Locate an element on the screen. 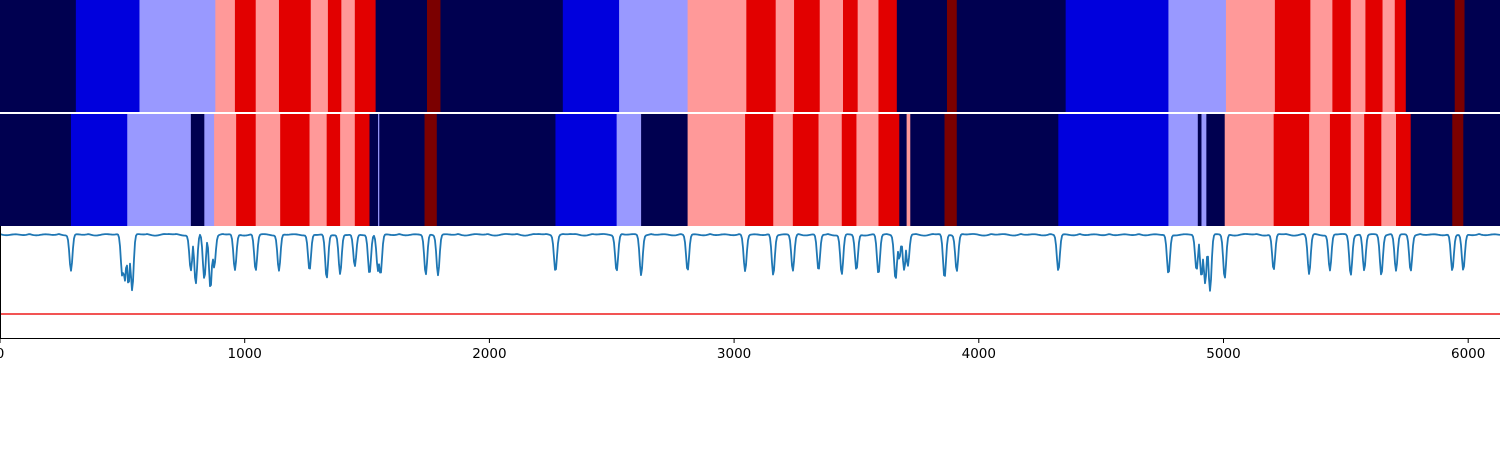 Image resolution: width=1500 pixels, height=450 pixels. signal-line is located at coordinates (750, 262).